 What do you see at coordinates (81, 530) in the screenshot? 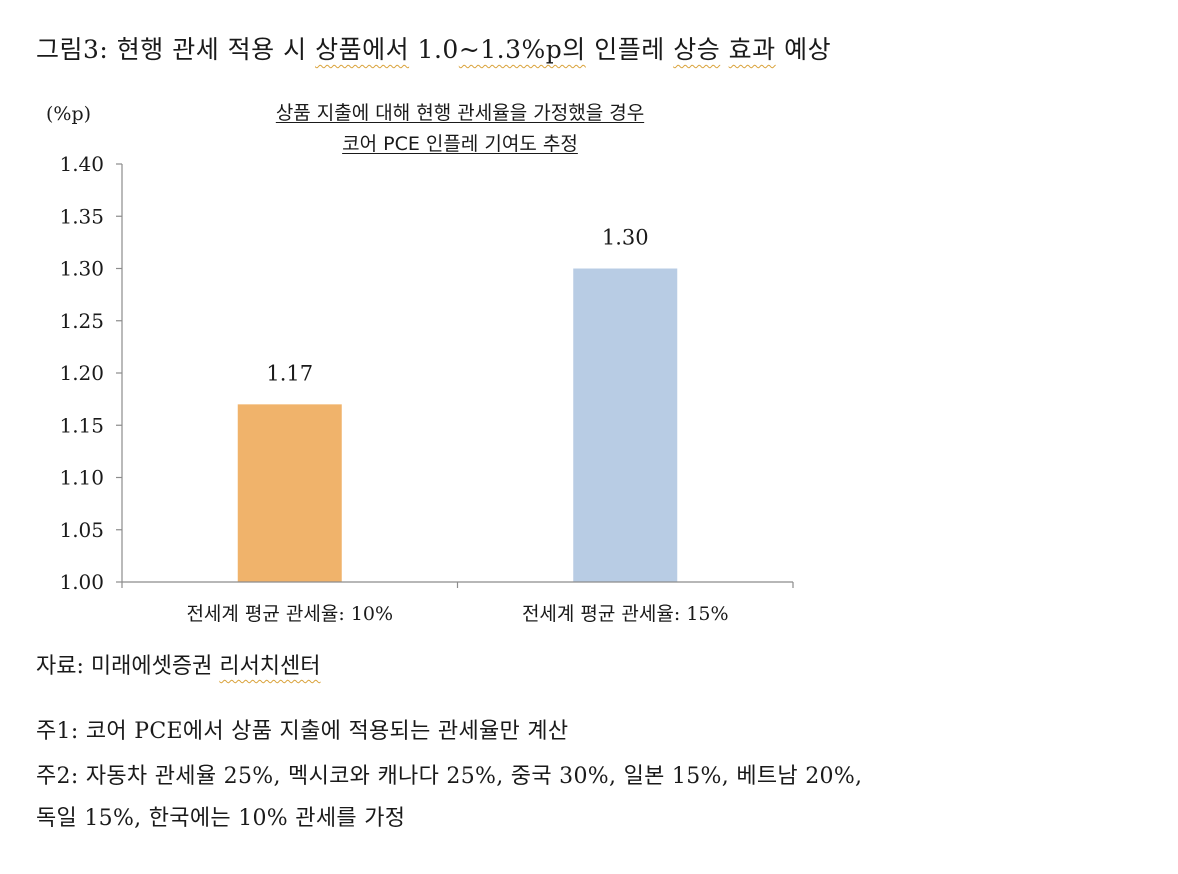
I see `y-tick-label: 1.05` at bounding box center [81, 530].